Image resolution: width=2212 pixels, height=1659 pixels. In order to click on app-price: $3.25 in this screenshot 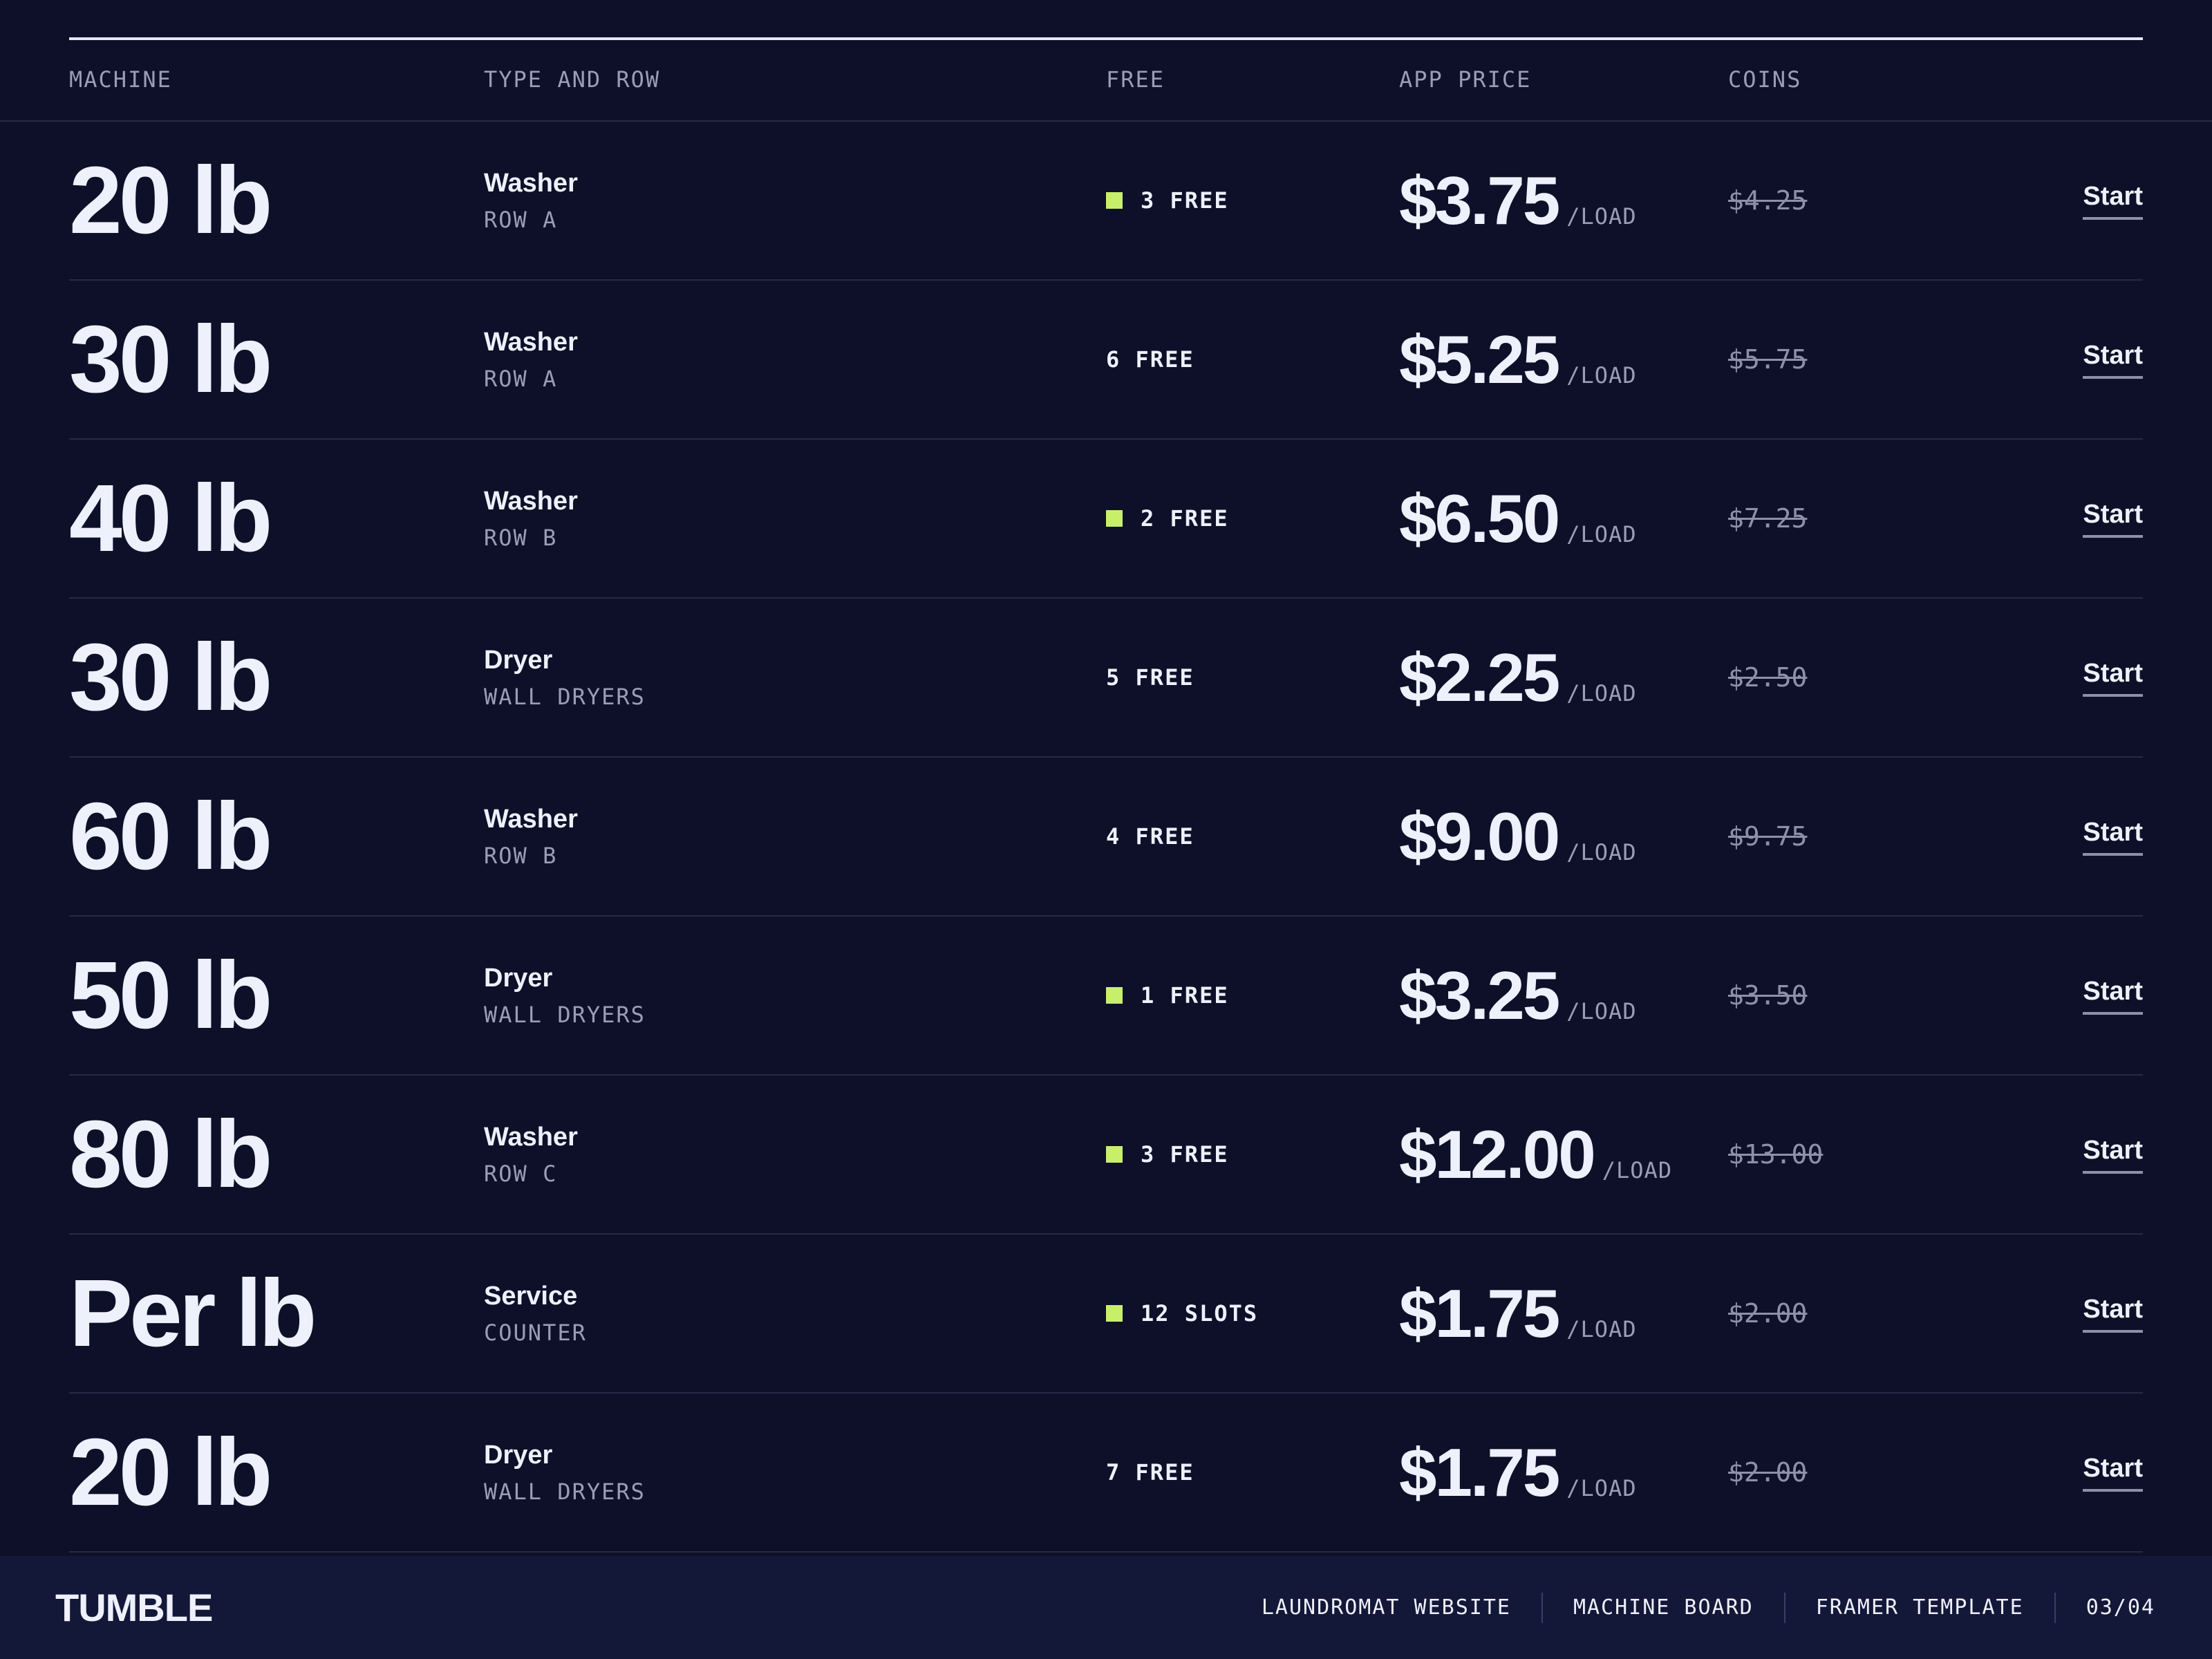, I will do `click(1479, 995)`.